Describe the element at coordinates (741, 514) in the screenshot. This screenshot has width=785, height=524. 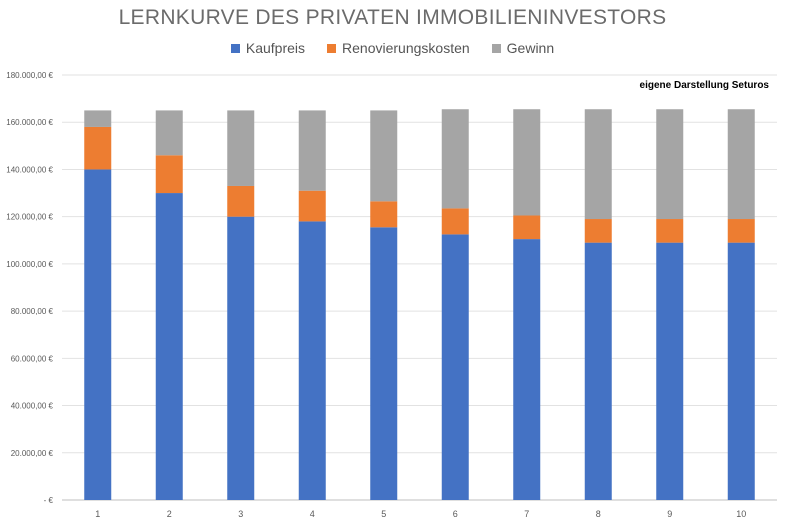
I see `x-tick-label: 10` at that location.